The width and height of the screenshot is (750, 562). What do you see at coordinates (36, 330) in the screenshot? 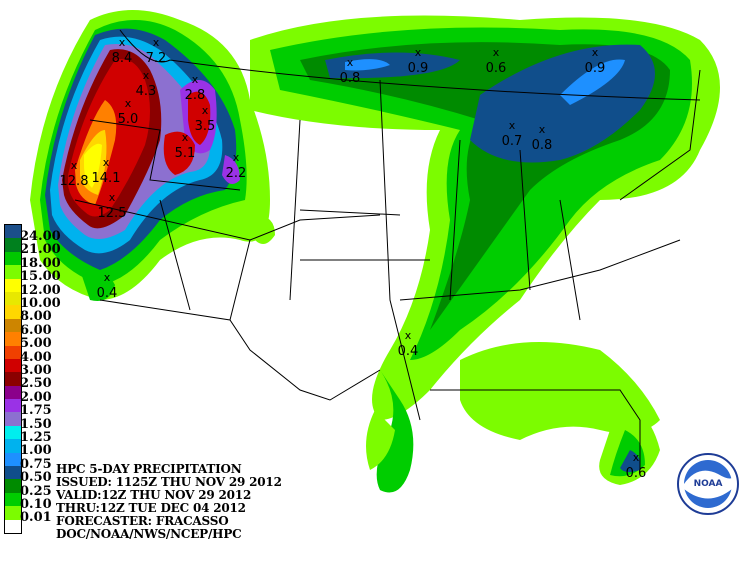
I see `legend-label: 6.00` at bounding box center [36, 330].